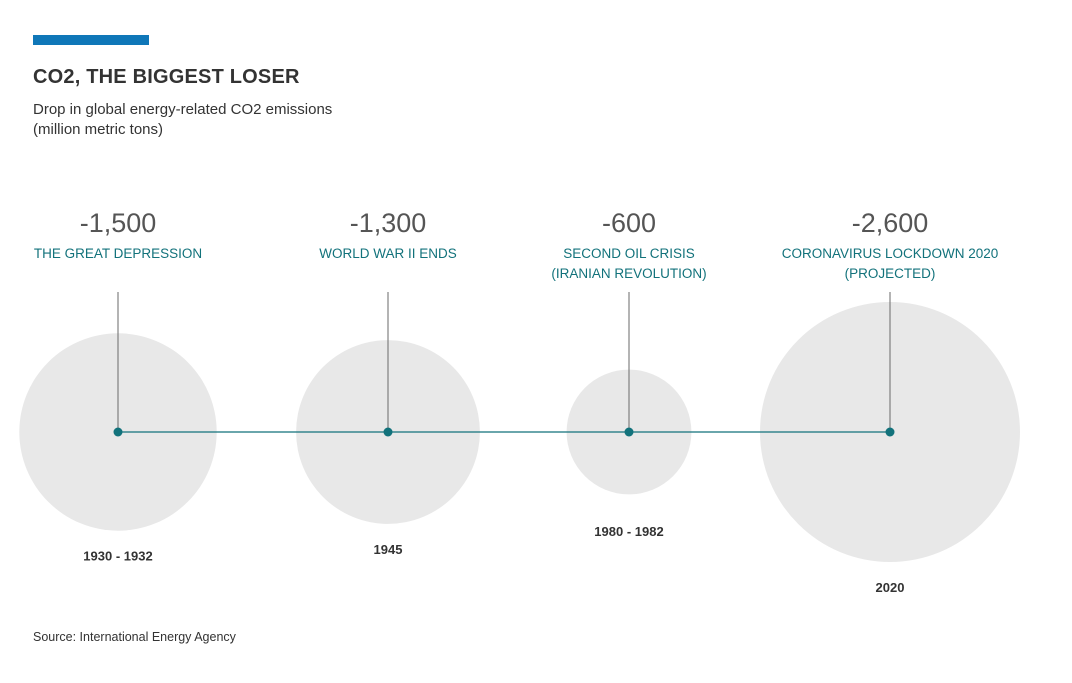  What do you see at coordinates (91, 40) in the screenshot?
I see `accent-bar` at bounding box center [91, 40].